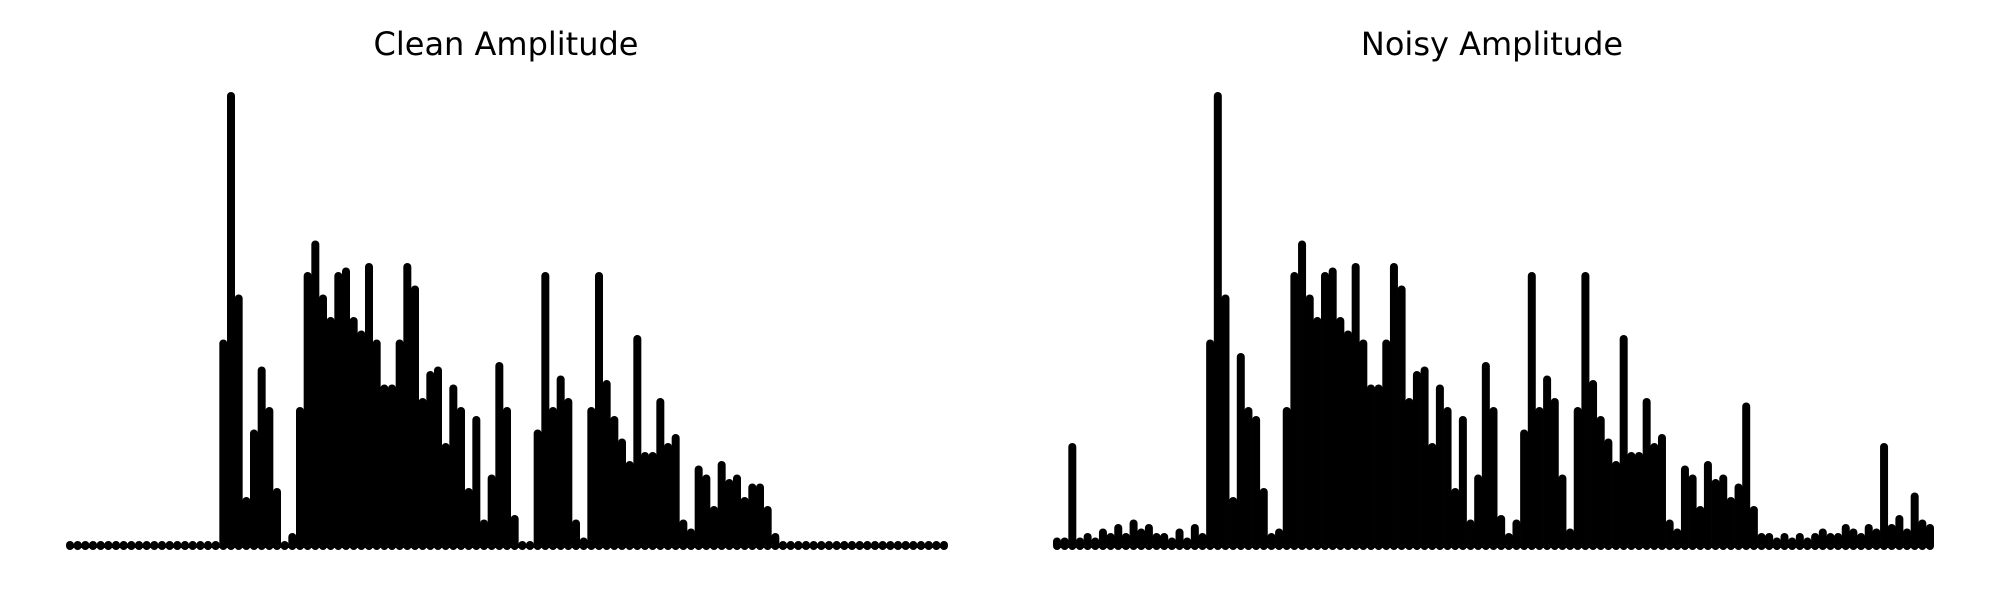  What do you see at coordinates (506, 44) in the screenshot?
I see `chart-title: Clean Amplitude` at bounding box center [506, 44].